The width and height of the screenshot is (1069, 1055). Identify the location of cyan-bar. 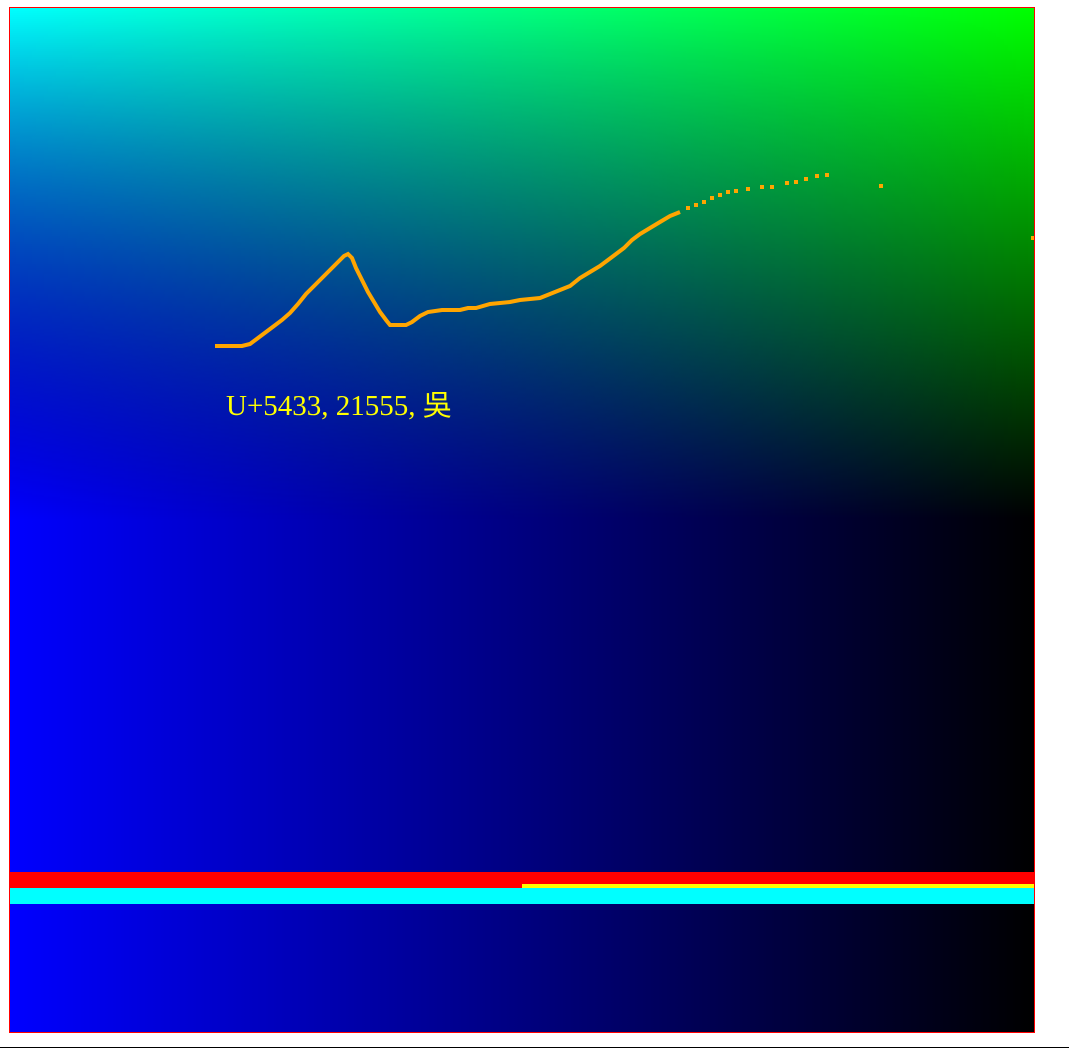
(522, 896).